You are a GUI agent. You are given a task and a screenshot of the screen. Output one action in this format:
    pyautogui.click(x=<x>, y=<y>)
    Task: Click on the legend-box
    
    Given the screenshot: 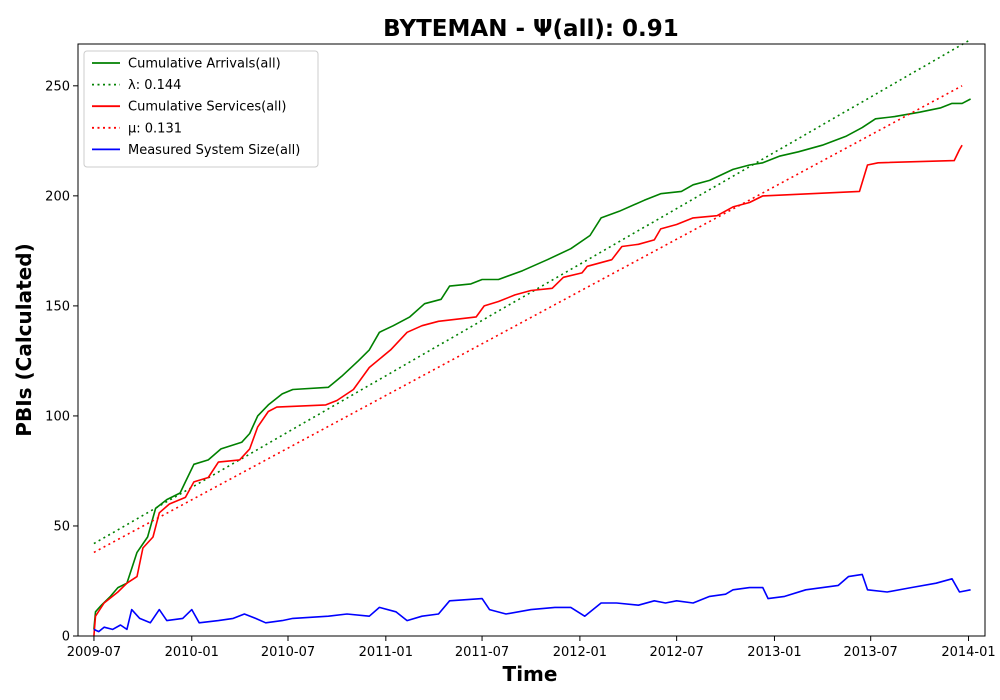 What is the action you would take?
    pyautogui.click(x=201, y=109)
    